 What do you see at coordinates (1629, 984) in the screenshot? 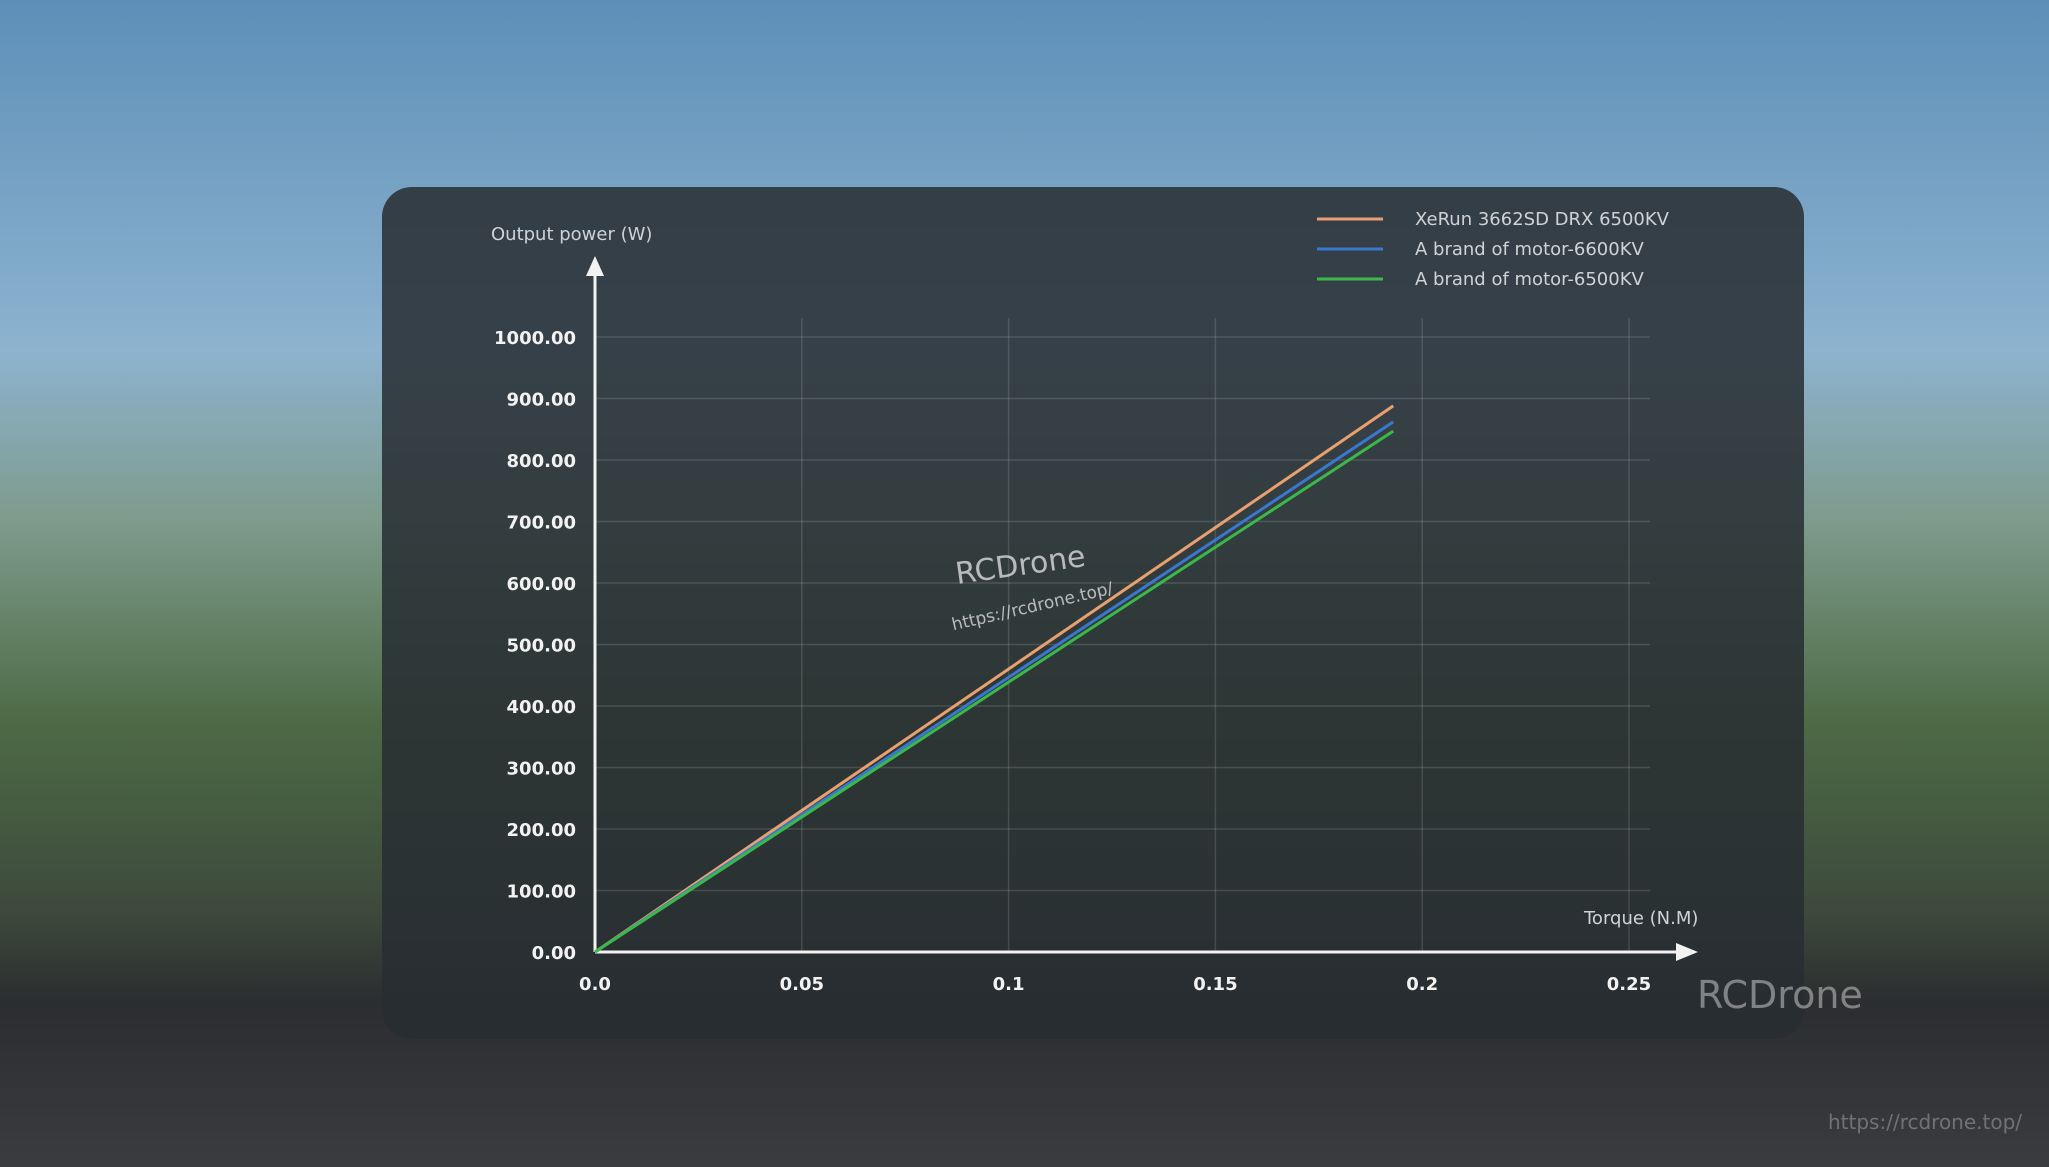
I see `x-tick-label: 0.25` at bounding box center [1629, 984].